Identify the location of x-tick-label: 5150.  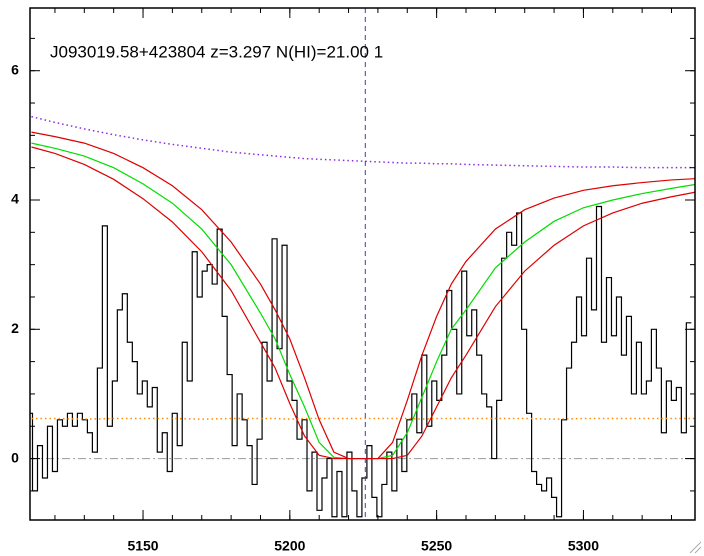
(142, 546).